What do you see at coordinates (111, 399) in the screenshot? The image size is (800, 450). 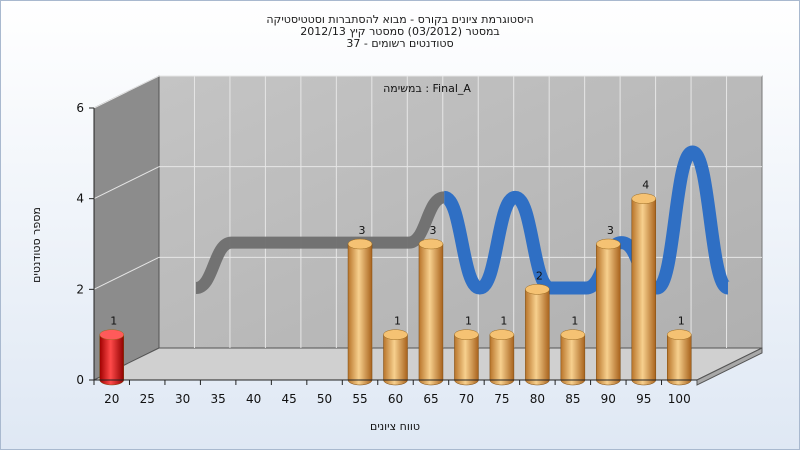 I see `x-tick-label: 20` at bounding box center [111, 399].